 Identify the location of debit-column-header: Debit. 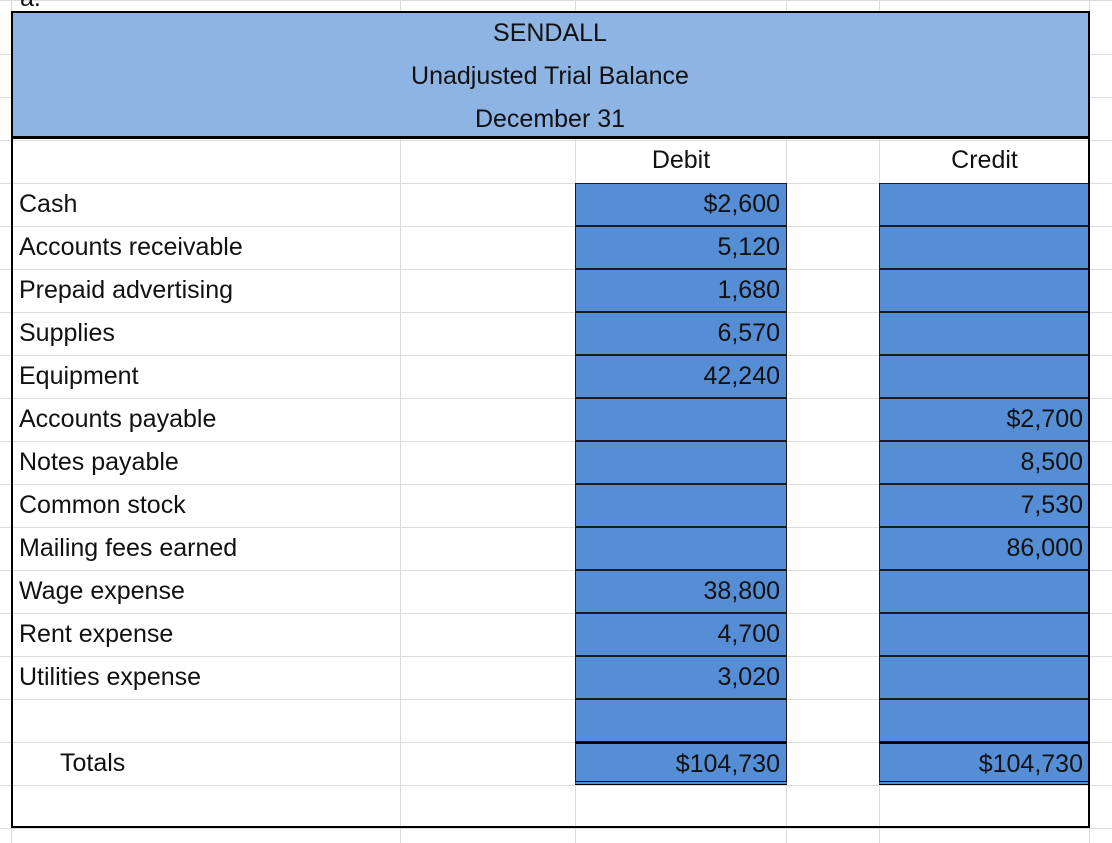
(681, 160).